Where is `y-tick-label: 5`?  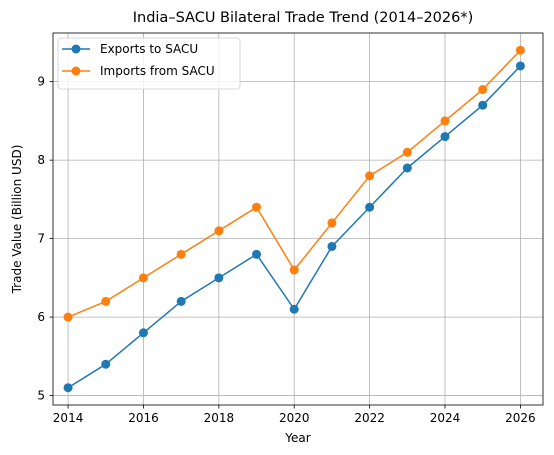
y-tick-label: 5 is located at coordinates (41, 396).